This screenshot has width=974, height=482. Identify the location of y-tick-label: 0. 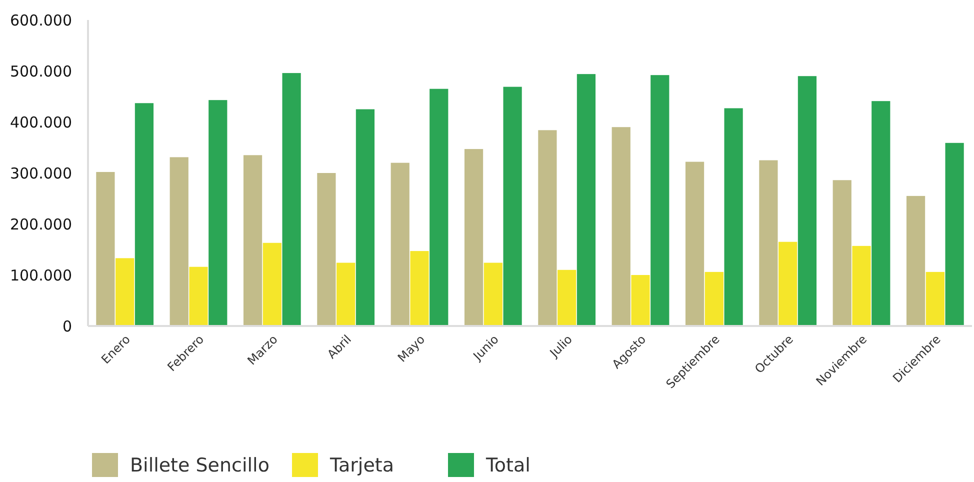
(67, 326).